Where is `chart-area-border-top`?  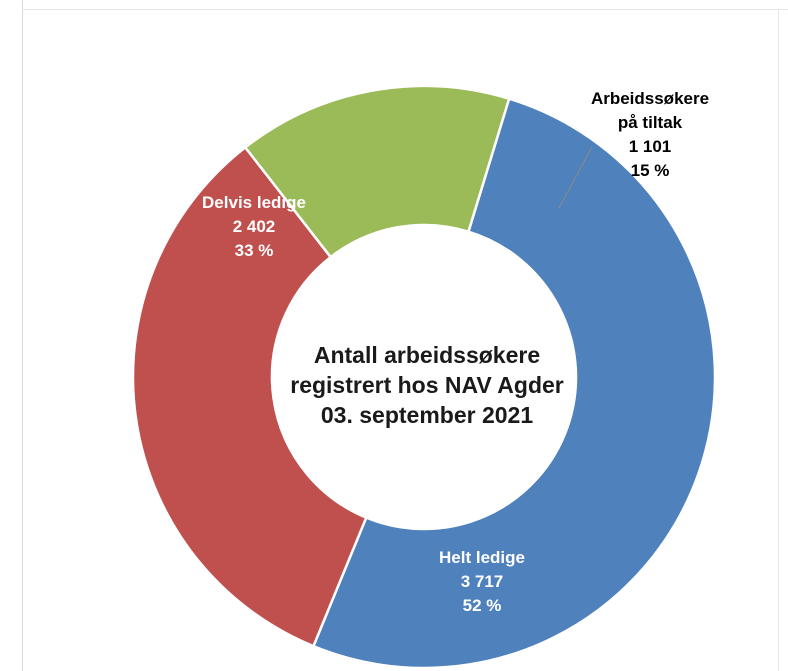
chart-area-border-top is located at coordinates (405, 9).